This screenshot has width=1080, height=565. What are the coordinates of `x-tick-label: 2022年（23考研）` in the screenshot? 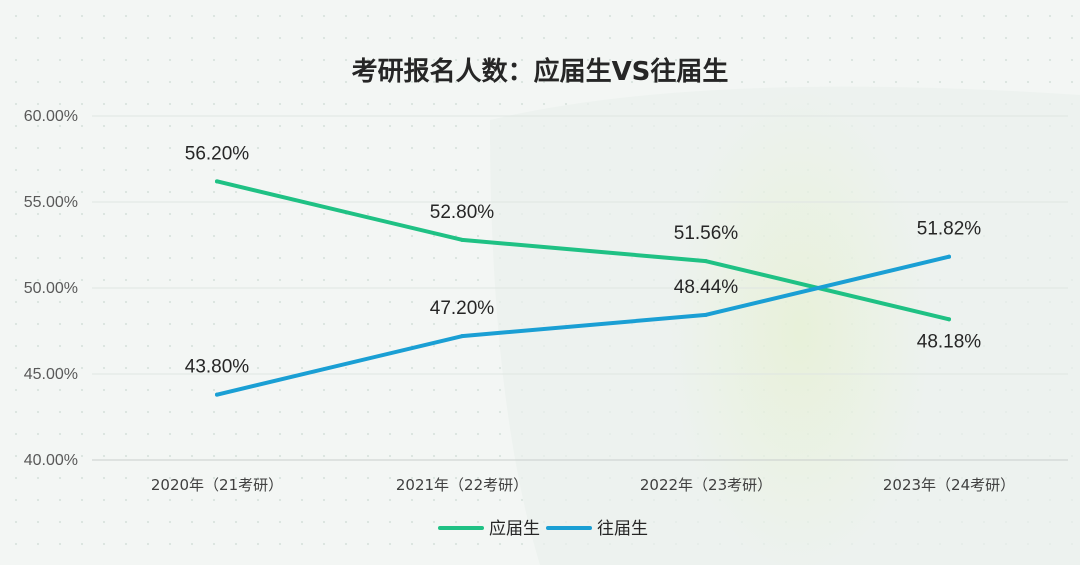 It's located at (706, 485).